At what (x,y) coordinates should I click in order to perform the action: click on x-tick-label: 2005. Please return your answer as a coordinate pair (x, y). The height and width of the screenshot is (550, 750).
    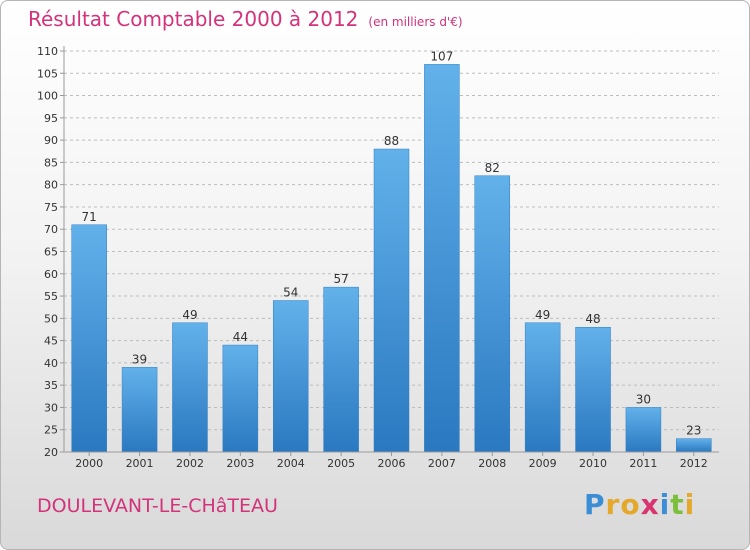
    Looking at the image, I should click on (341, 463).